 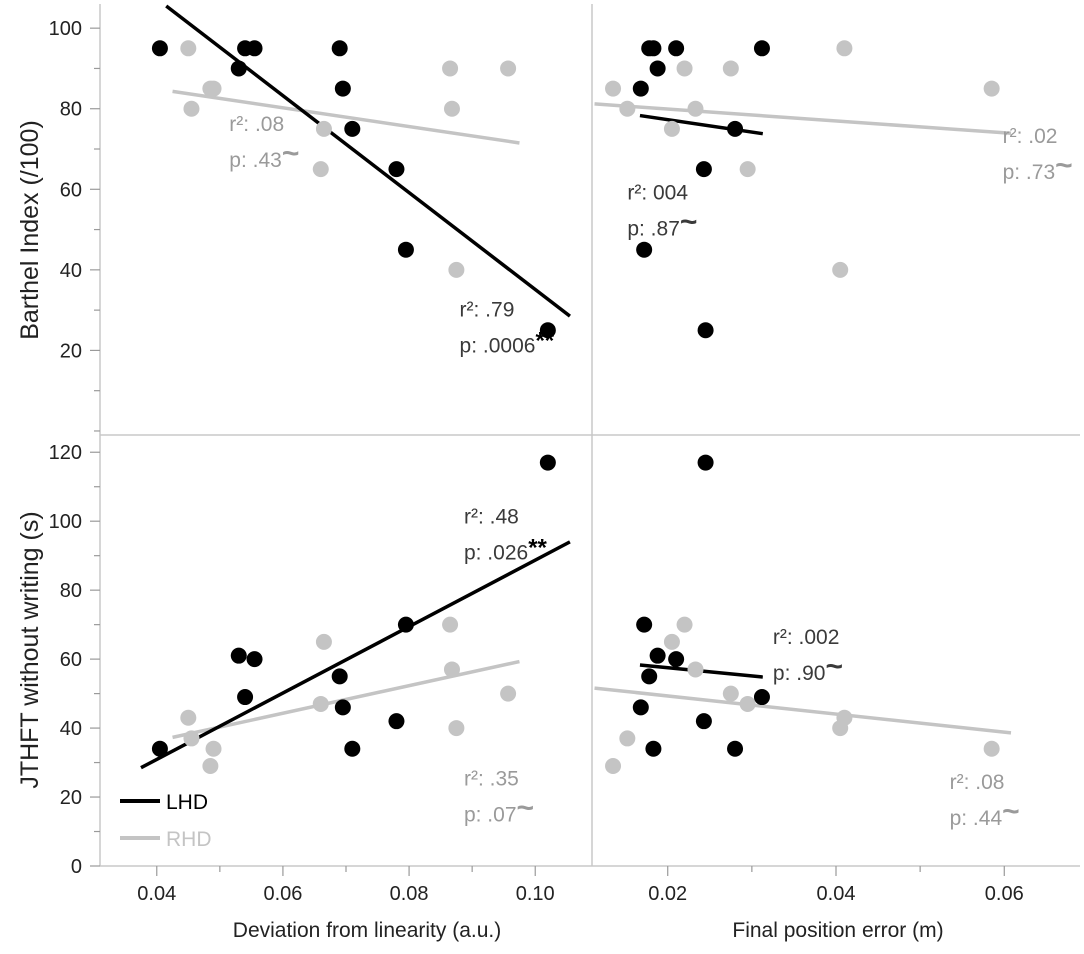 What do you see at coordinates (837, 930) in the screenshot?
I see `x-axis-title-final-position-error: Final position error (m)` at bounding box center [837, 930].